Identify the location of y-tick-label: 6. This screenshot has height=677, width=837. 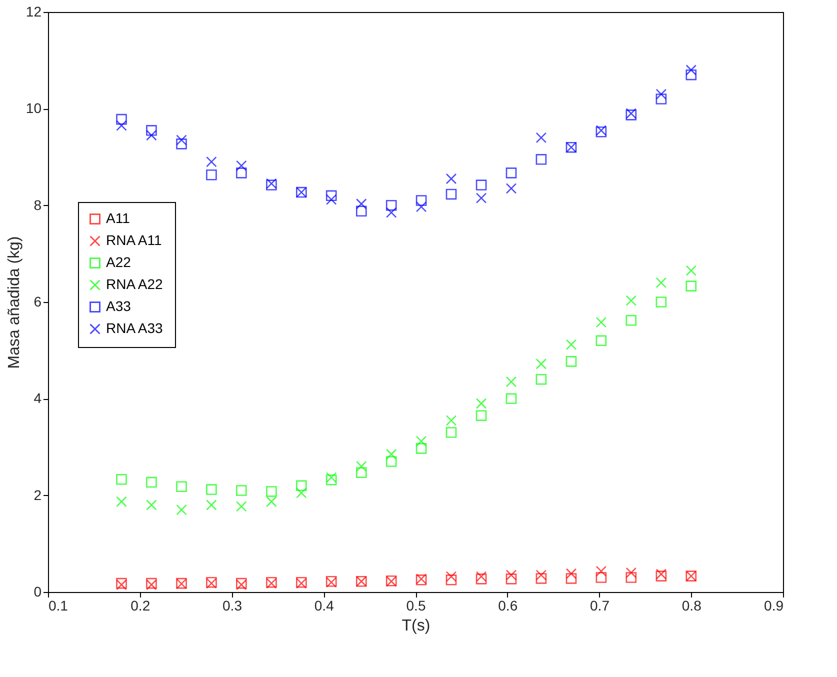
(38, 302).